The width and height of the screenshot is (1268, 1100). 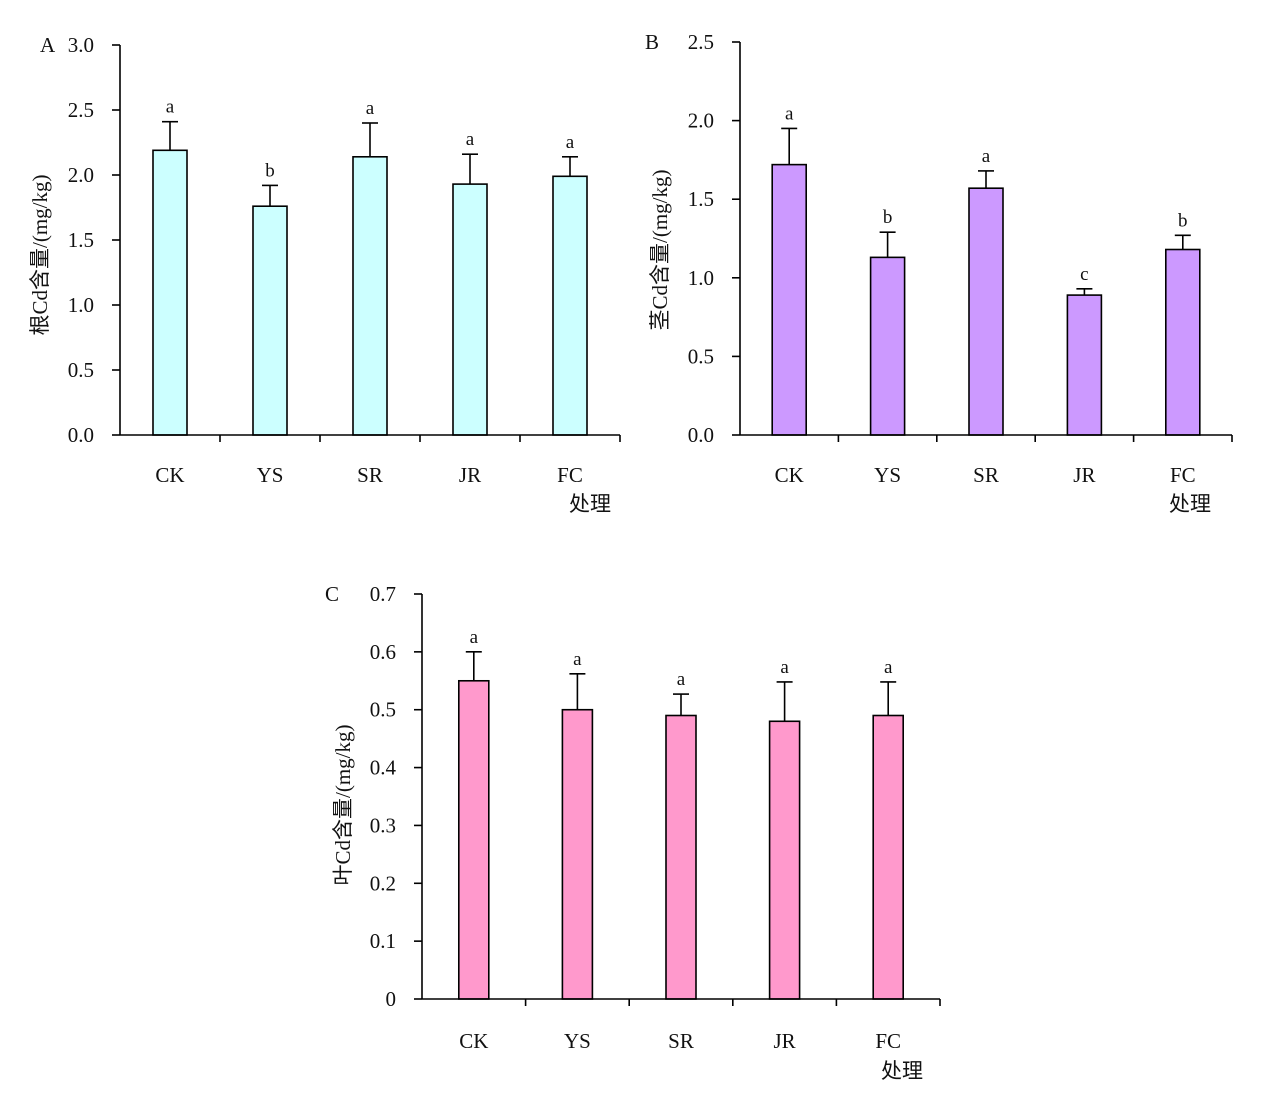 I want to click on panel-label: B, so click(x=652, y=42).